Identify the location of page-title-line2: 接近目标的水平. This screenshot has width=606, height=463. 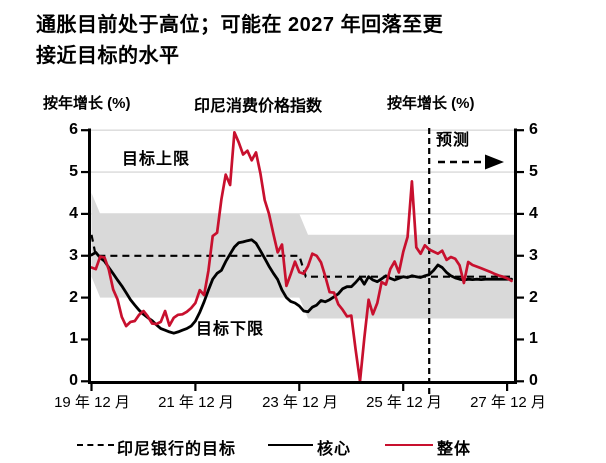
(108, 56).